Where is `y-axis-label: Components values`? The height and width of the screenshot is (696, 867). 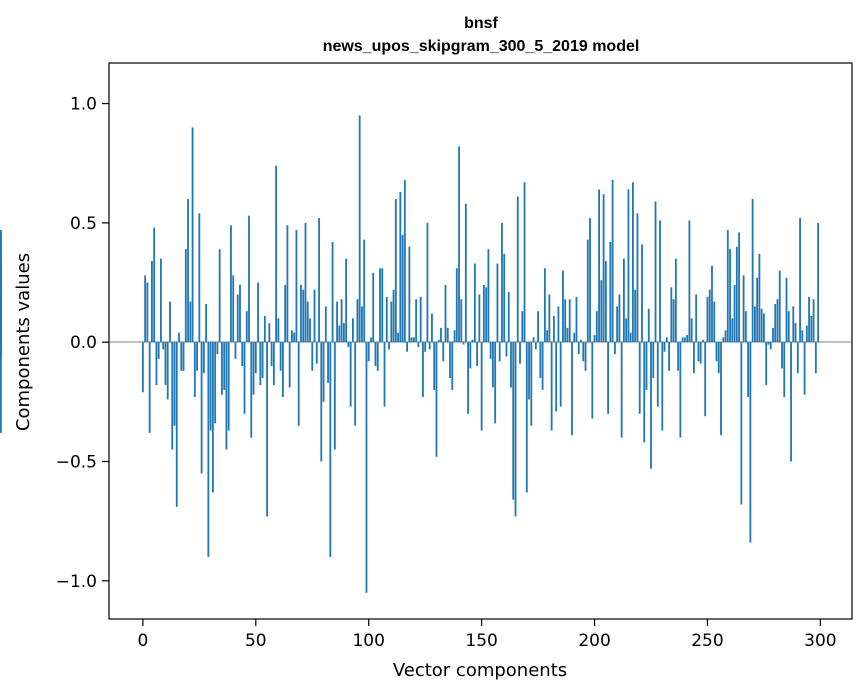 y-axis-label: Components values is located at coordinates (23, 342).